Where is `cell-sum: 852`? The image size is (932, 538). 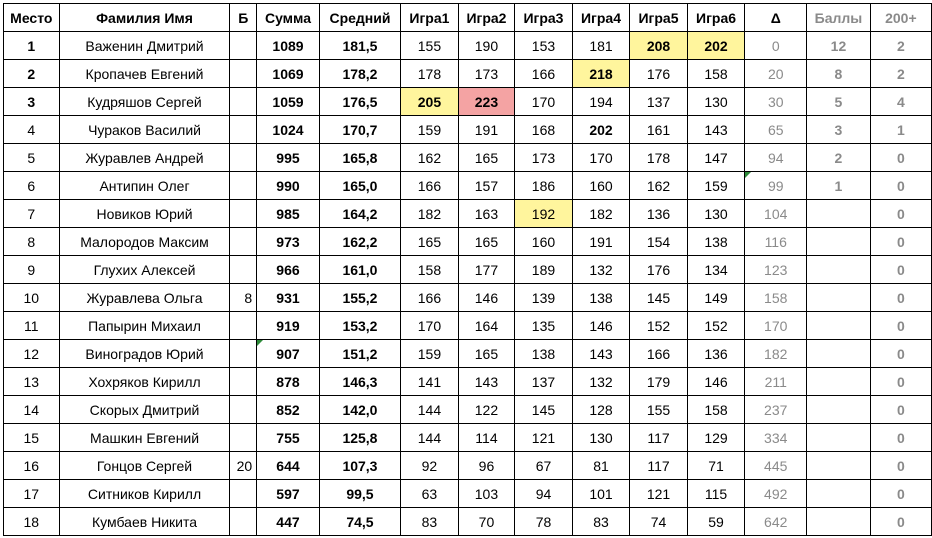 cell-sum: 852 is located at coordinates (288, 409).